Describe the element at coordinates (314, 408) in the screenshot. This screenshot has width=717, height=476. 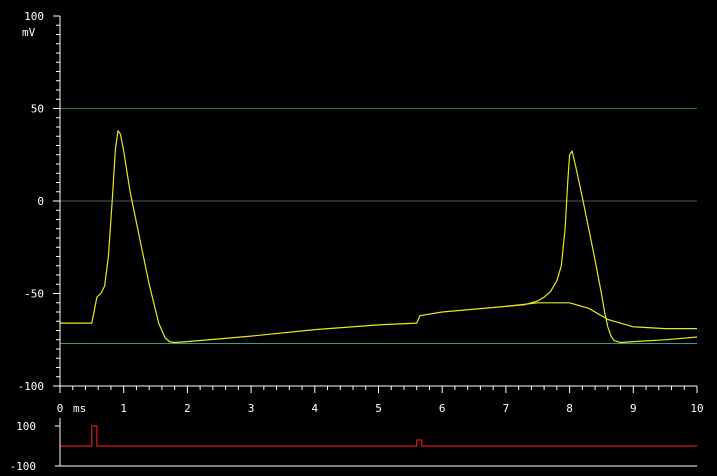
I see `x-tick-label: 4` at that location.